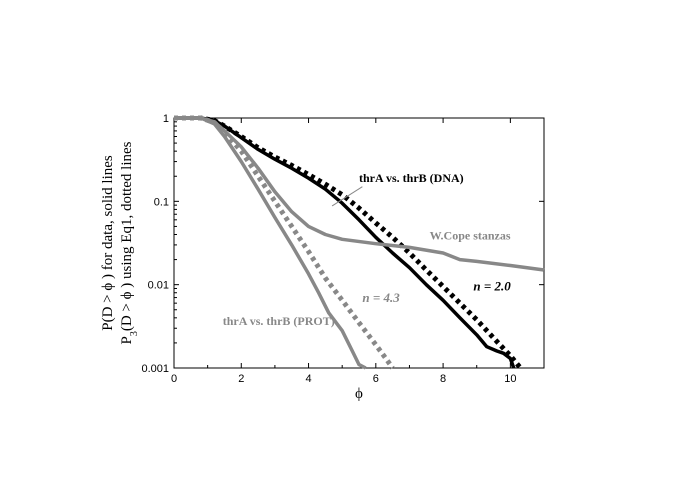  What do you see at coordinates (174, 379) in the screenshot?
I see `x-tick-label: 0` at bounding box center [174, 379].